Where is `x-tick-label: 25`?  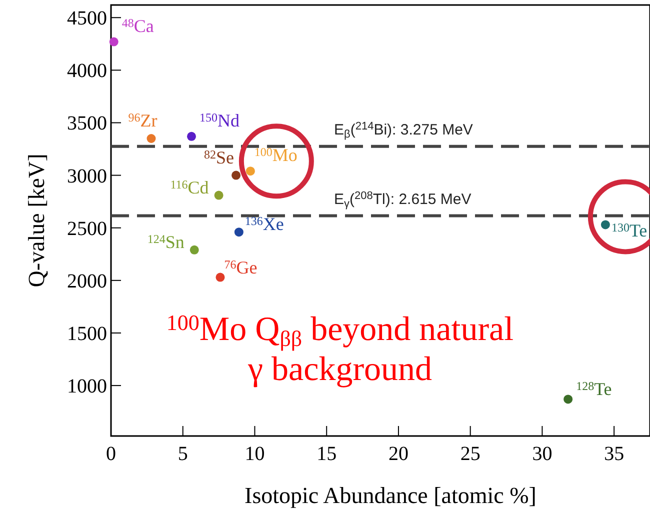 x-tick-label: 25 is located at coordinates (470, 454).